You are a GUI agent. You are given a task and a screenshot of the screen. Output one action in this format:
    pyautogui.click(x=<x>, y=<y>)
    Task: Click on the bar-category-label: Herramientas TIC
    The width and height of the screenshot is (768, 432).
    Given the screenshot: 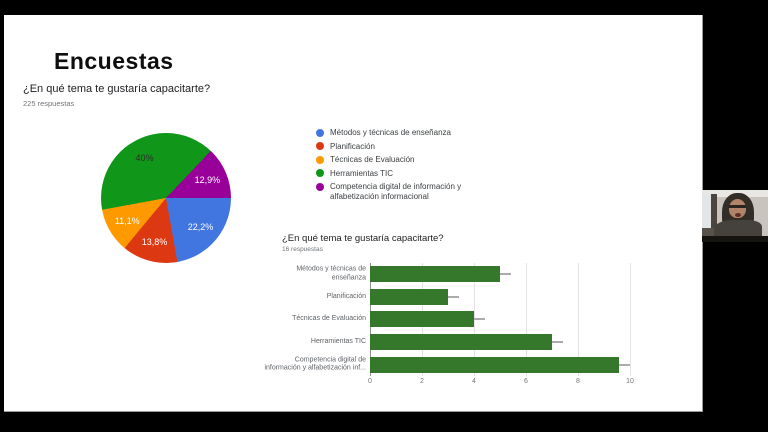 What is the action you would take?
    pyautogui.click(x=338, y=341)
    